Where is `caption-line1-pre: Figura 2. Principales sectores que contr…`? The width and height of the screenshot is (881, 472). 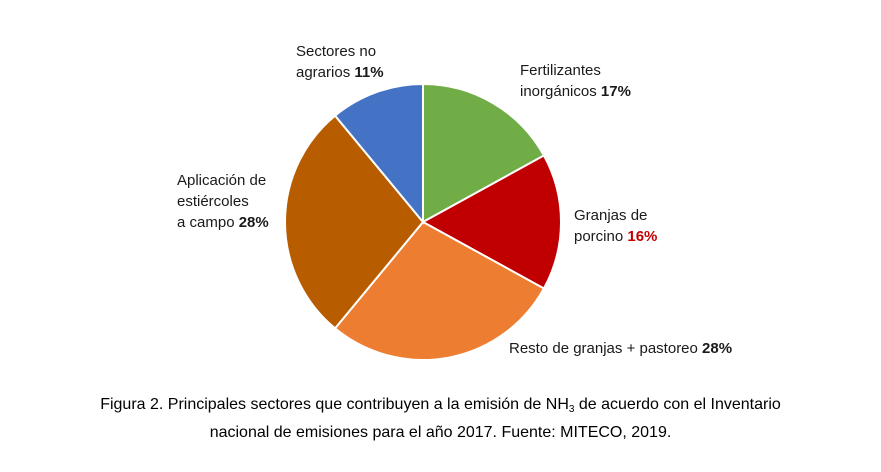
caption-line1-pre: Figura 2. Principales sectores que contr… is located at coordinates (334, 404).